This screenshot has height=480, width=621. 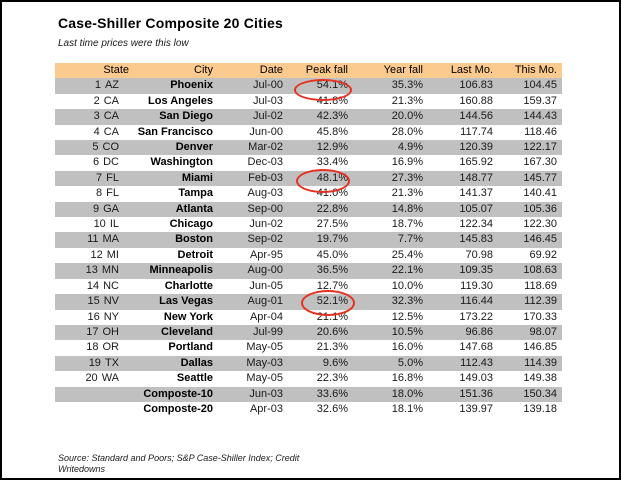 I want to click on source-line-2: Writedowns, so click(x=82, y=469).